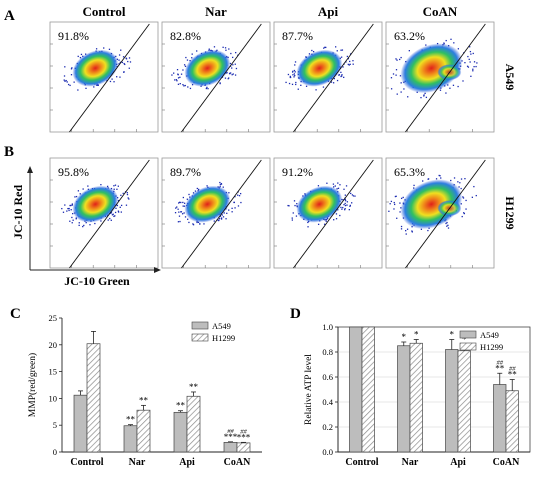 The height and width of the screenshot is (478, 550). What do you see at coordinates (409, 36) in the screenshot?
I see `gate-percentage: 63.2%` at bounding box center [409, 36].